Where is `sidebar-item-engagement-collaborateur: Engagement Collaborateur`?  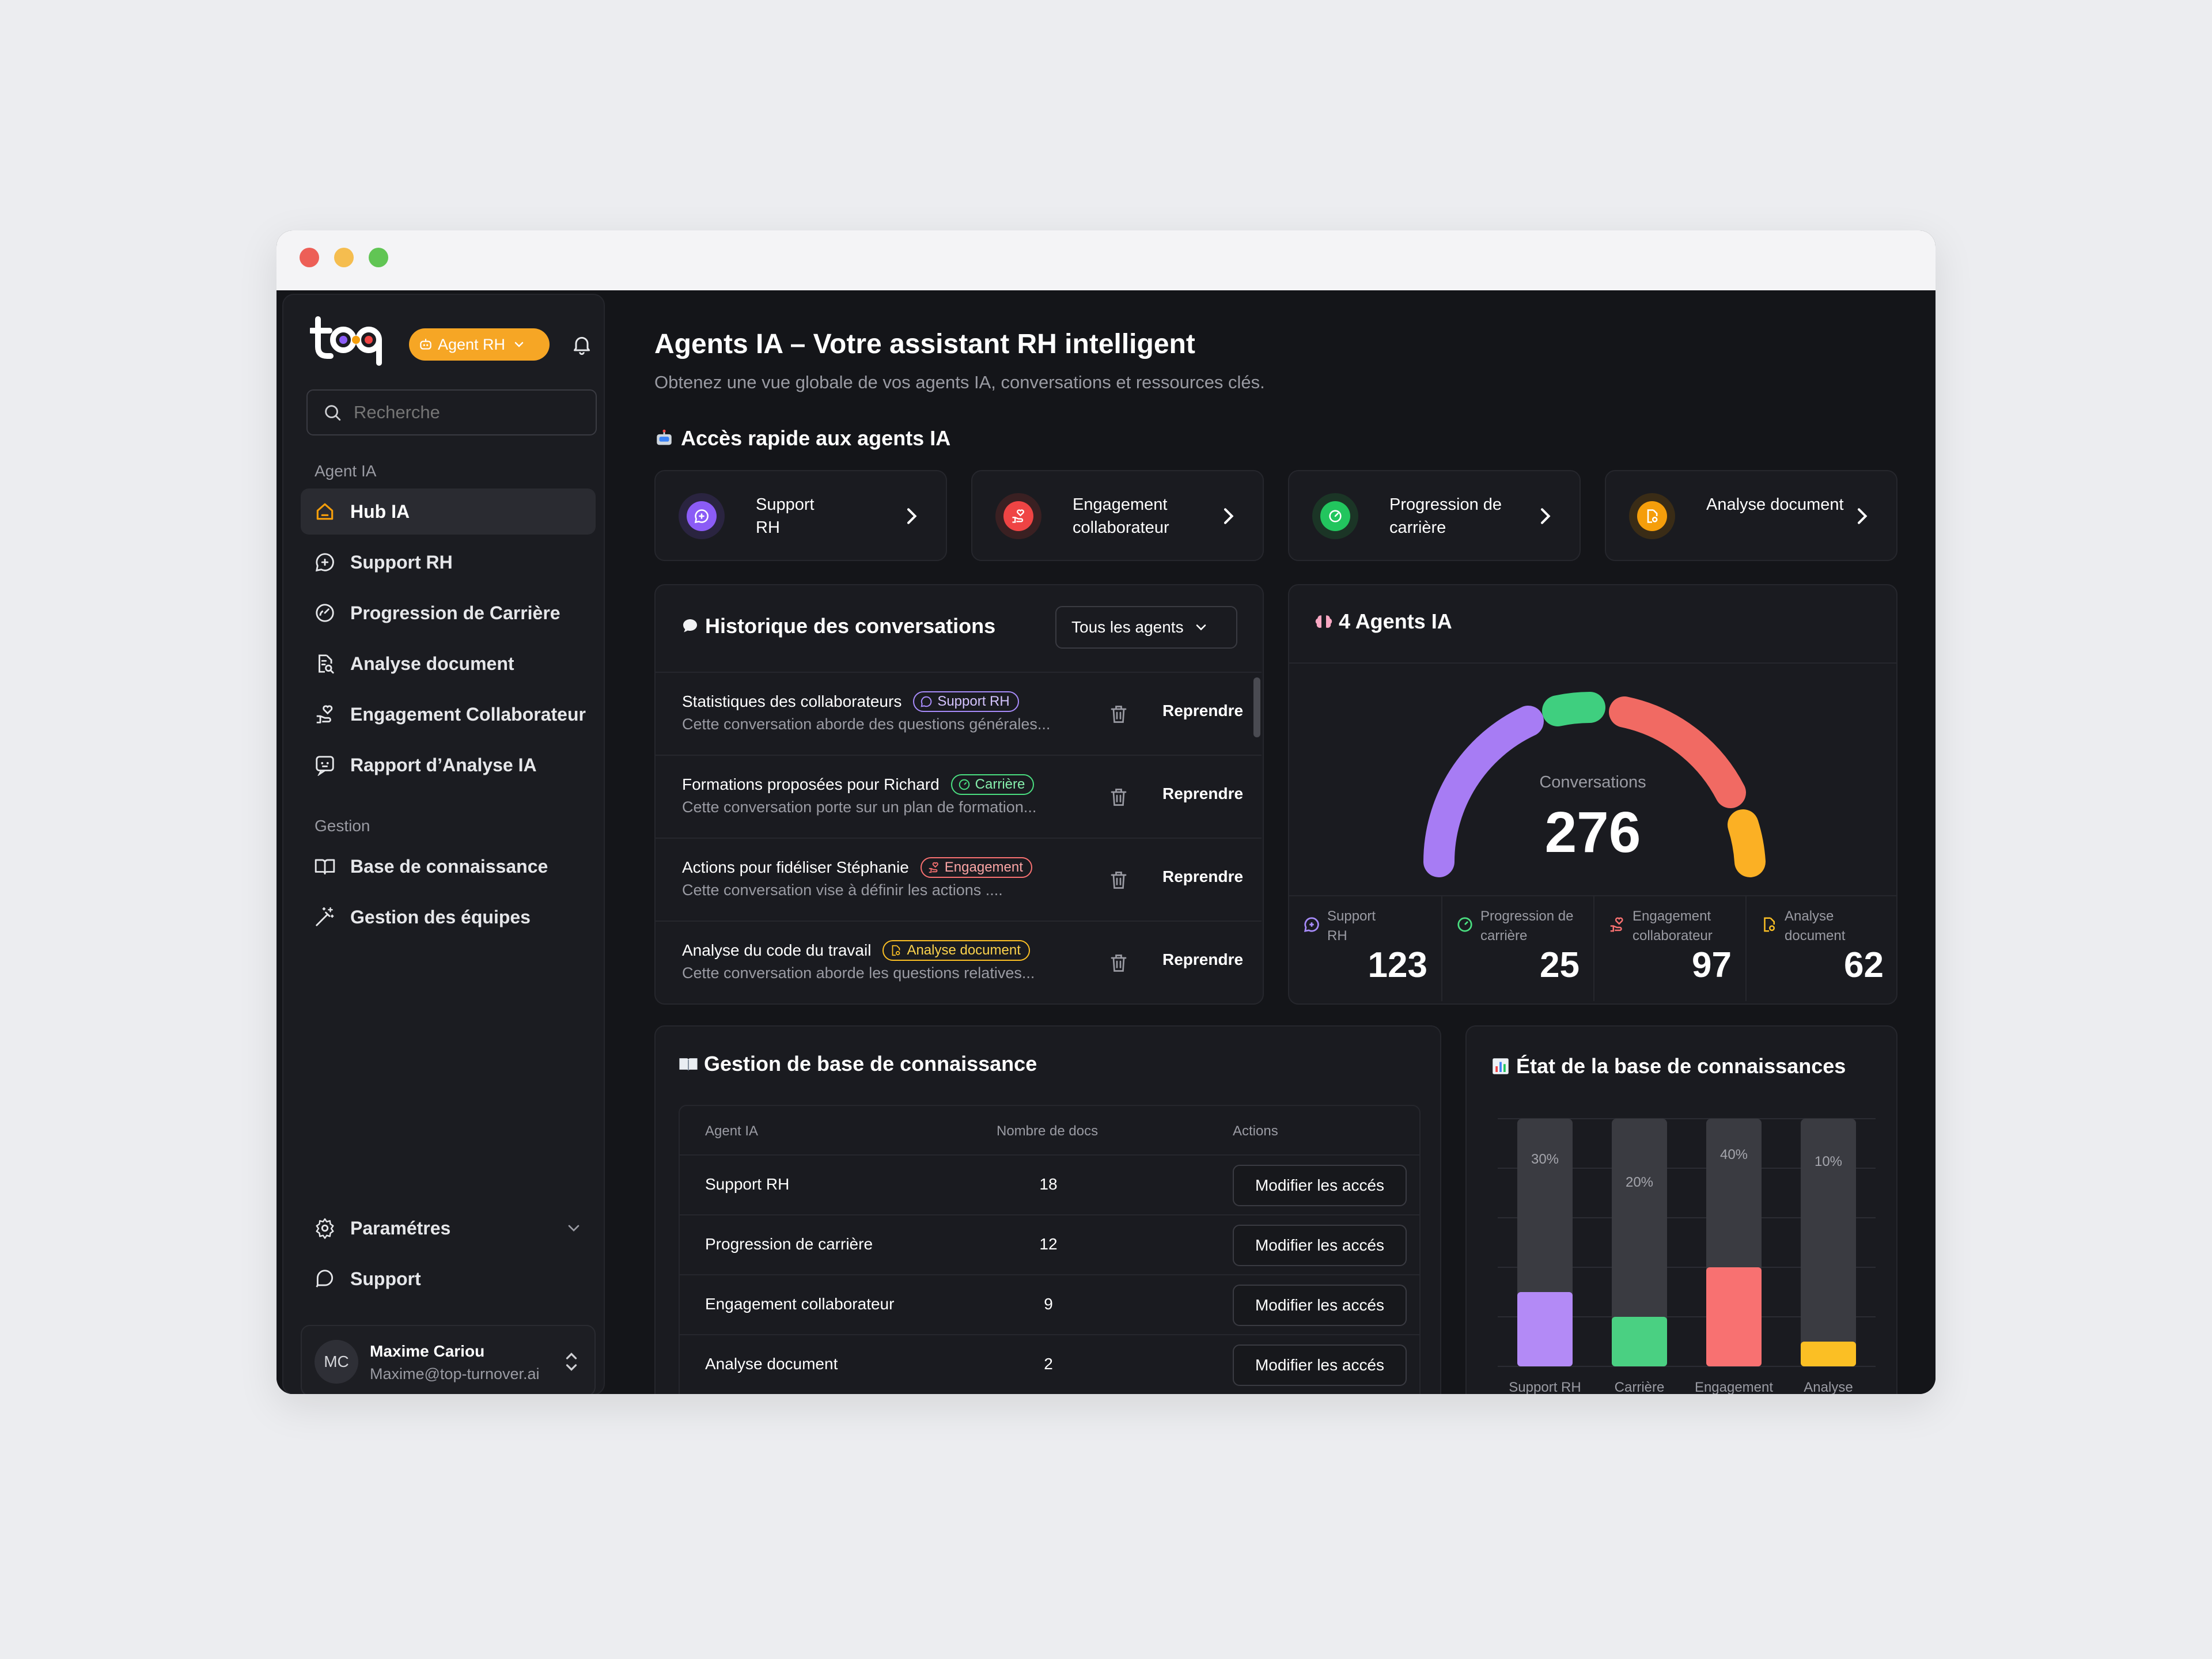 sidebar-item-engagement-collaborateur: Engagement Collaborateur is located at coordinates (448, 714).